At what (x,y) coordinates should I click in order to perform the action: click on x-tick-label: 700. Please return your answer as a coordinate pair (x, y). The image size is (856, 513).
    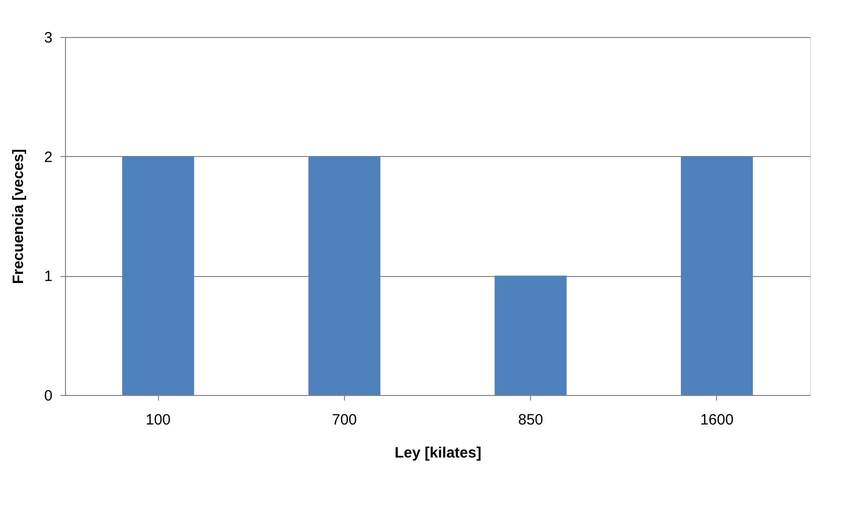
    Looking at the image, I should click on (344, 420).